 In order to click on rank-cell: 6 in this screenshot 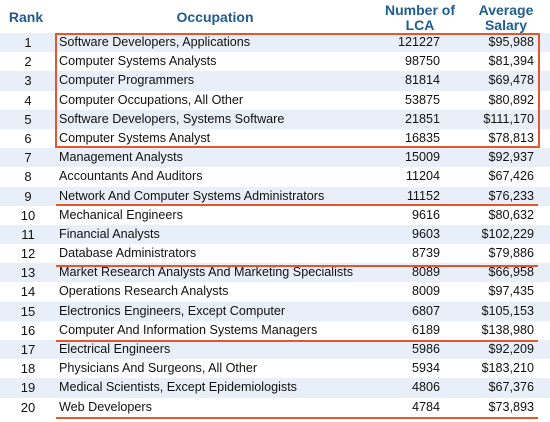, I will do `click(28, 138)`.